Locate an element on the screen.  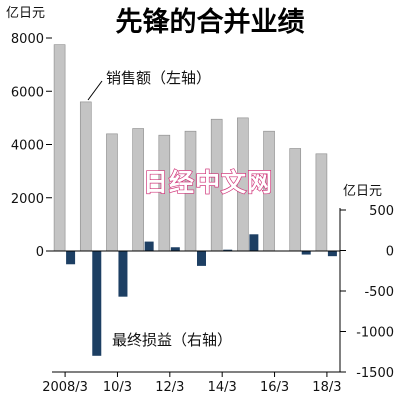
left-axis-ticks: 8000 6000 4000 2000 0 is located at coordinates (31, 146).